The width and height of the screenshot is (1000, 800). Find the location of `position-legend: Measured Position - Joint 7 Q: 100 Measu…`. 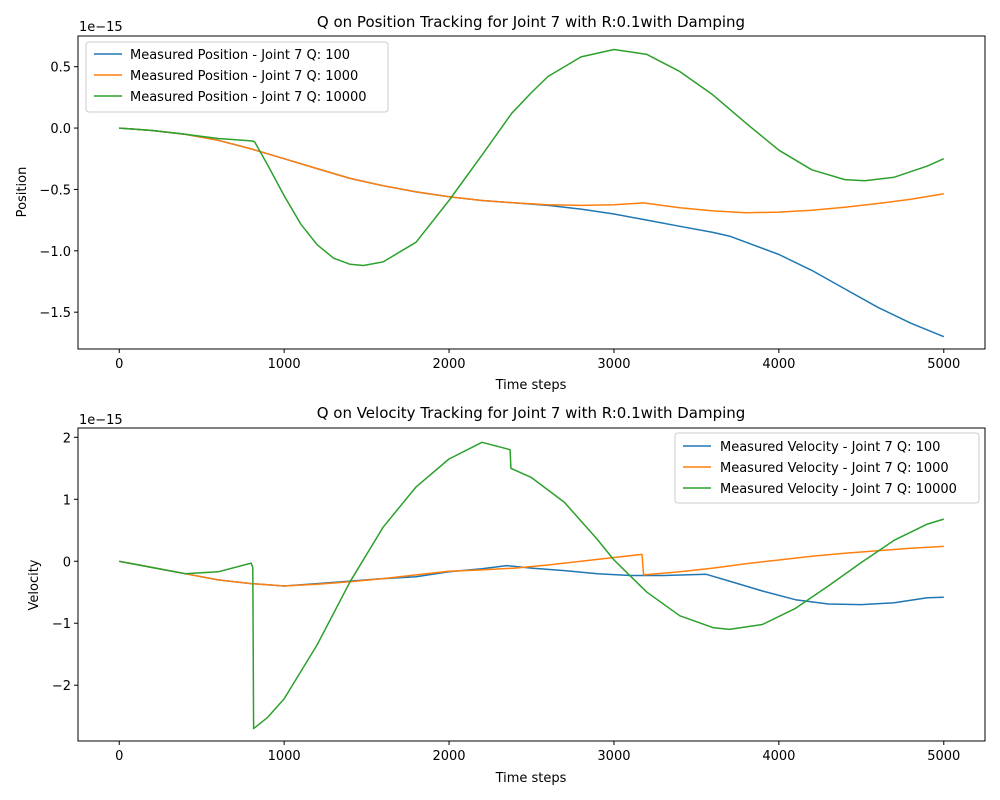

position-legend: Measured Position - Joint 7 Q: 100 Measu… is located at coordinates (237, 77).